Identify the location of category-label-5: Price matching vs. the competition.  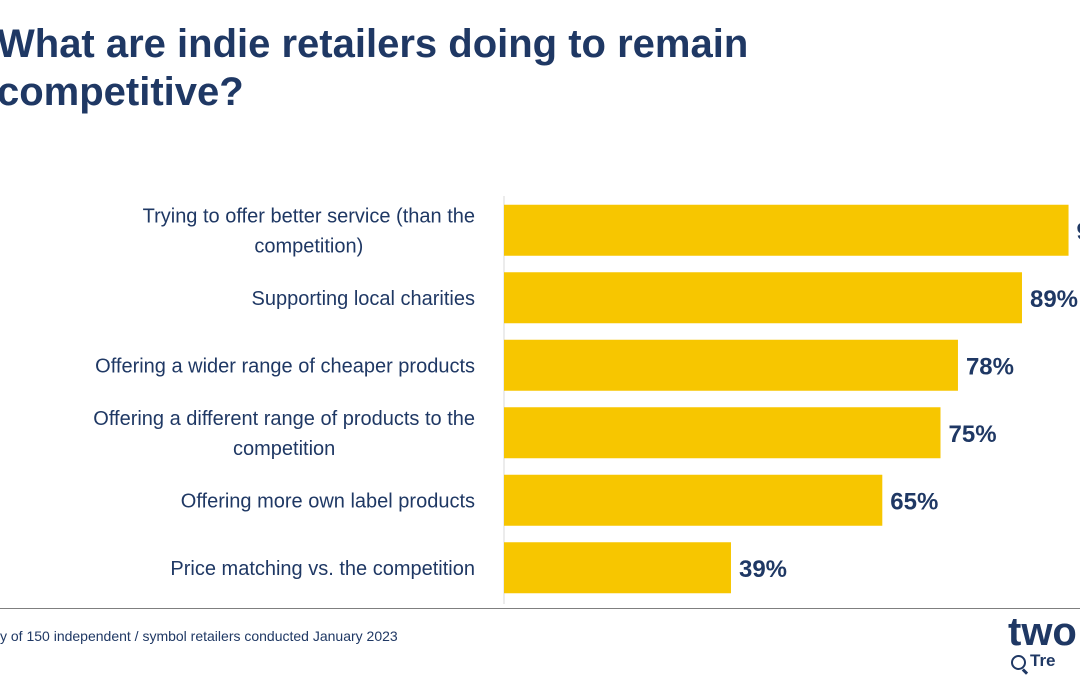
(322, 569).